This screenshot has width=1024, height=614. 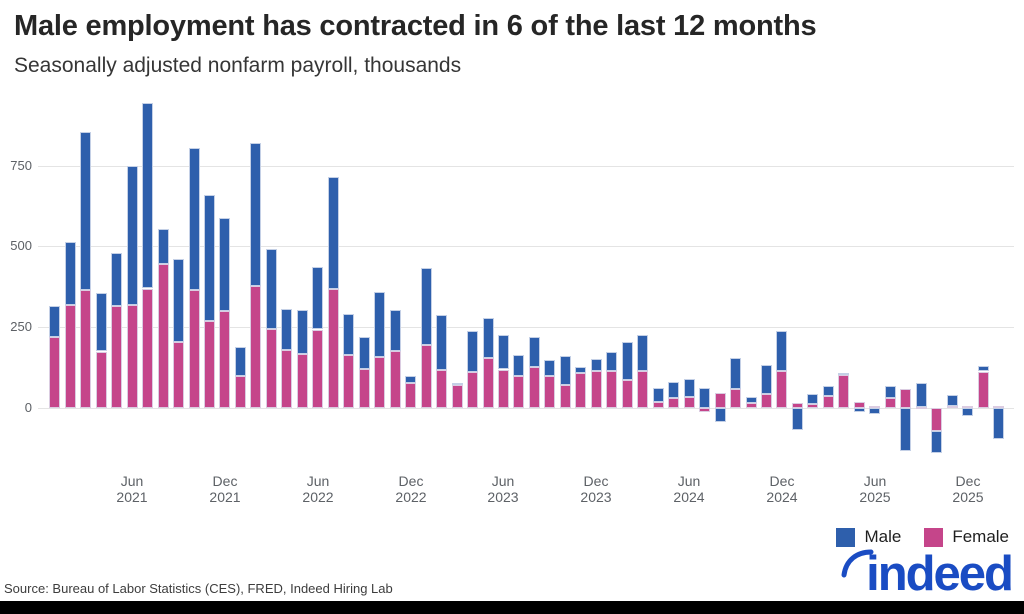 I want to click on x-tick-label: Jun 2021, so click(x=132, y=489).